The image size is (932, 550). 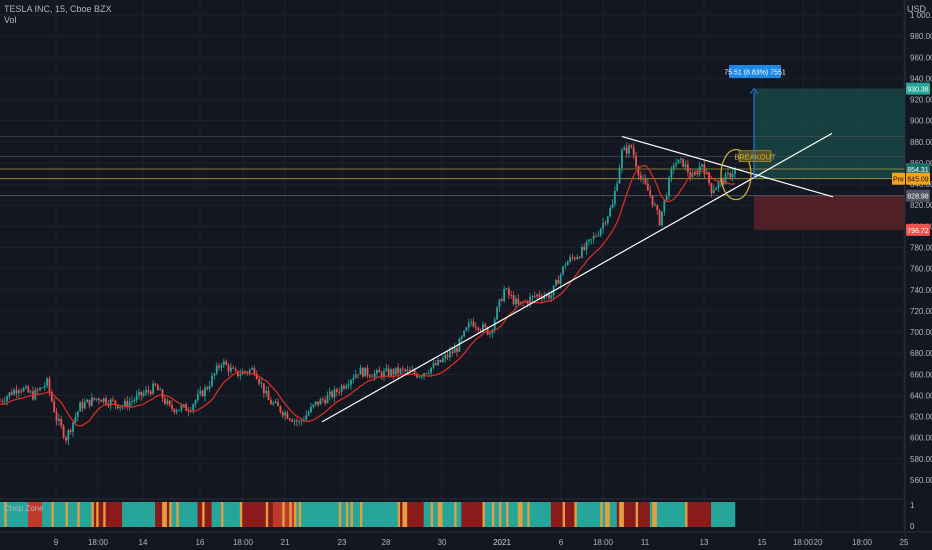 What do you see at coordinates (755, 71) in the screenshot?
I see `measure-label-box` at bounding box center [755, 71].